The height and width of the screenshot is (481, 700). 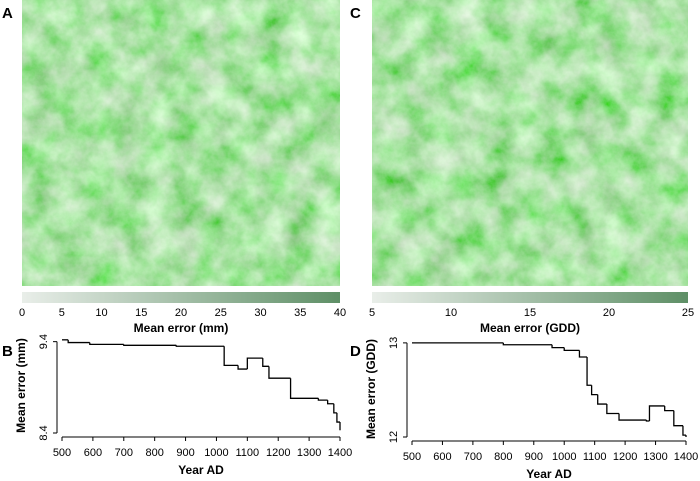 What do you see at coordinates (7, 351) in the screenshot?
I see `panel-letter: B` at bounding box center [7, 351].